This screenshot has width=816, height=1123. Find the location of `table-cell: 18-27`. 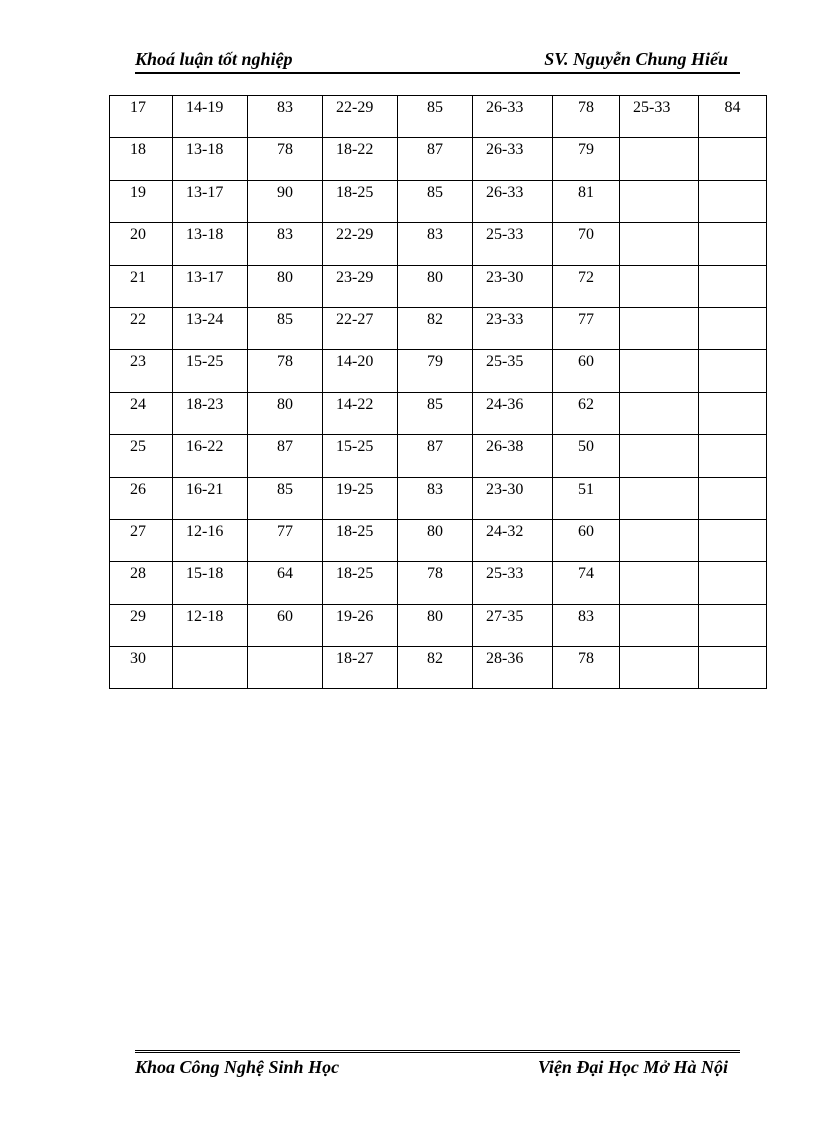

table-cell: 18-27 is located at coordinates (360, 668).